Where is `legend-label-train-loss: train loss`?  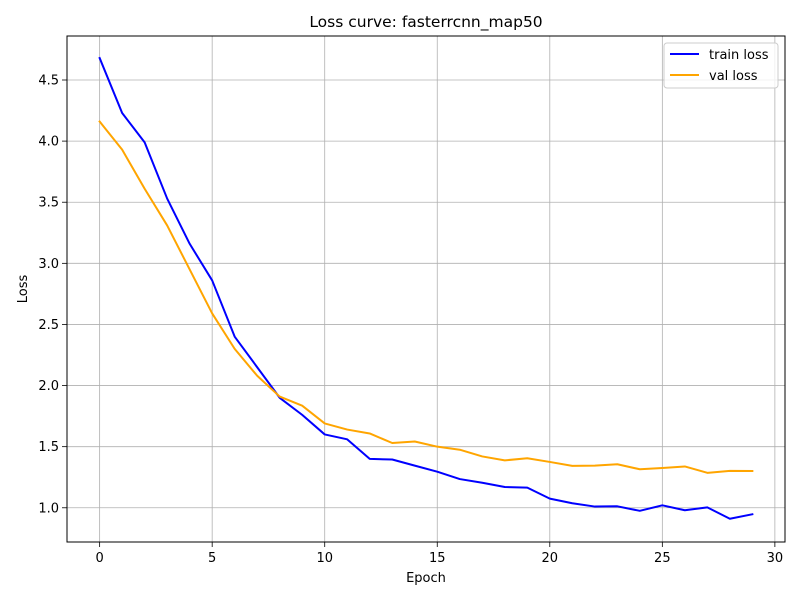
legend-label-train-loss: train loss is located at coordinates (739, 55).